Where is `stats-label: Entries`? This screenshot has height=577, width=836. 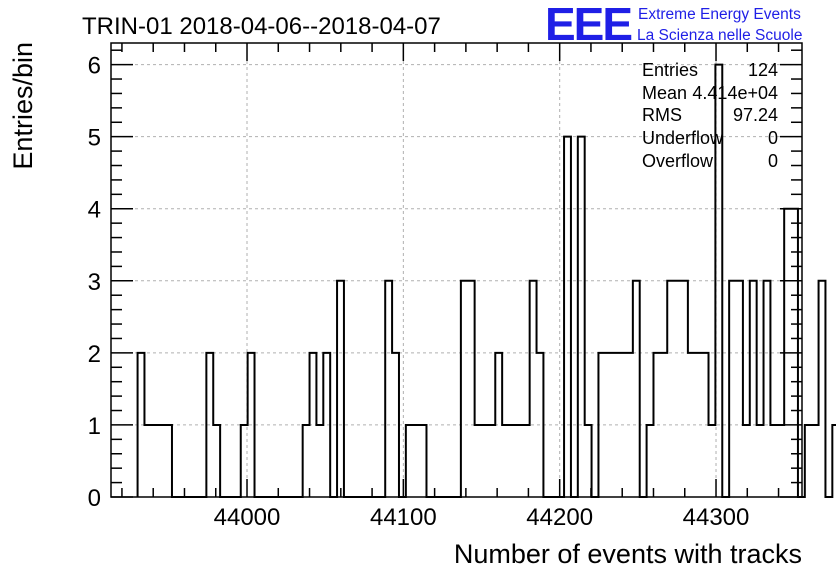 stats-label: Entries is located at coordinates (670, 70).